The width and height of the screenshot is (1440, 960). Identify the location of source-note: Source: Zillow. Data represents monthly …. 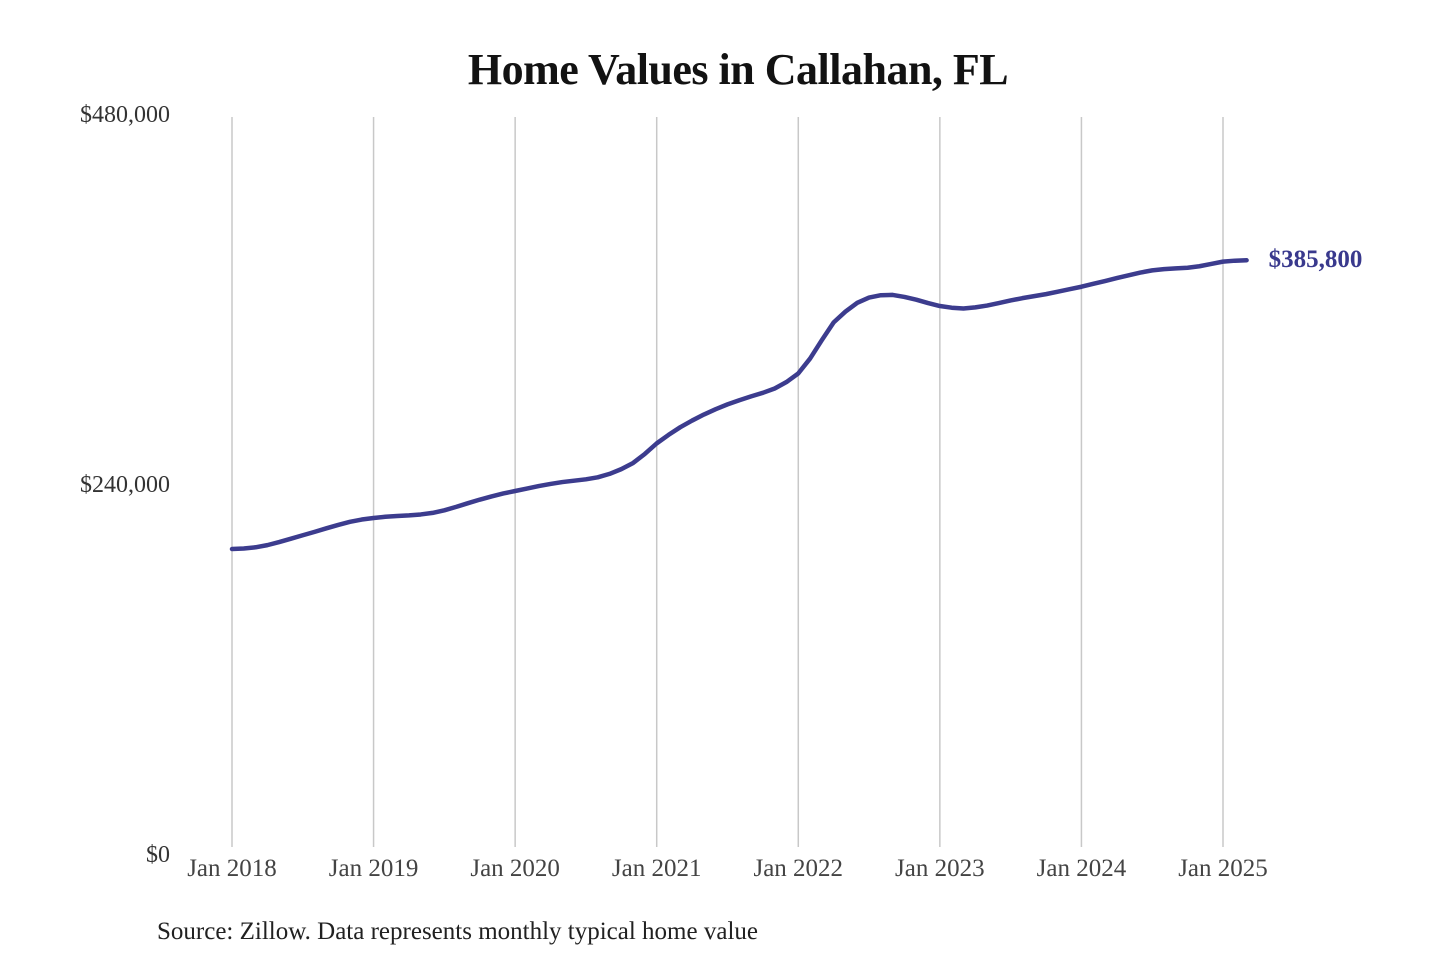
(457, 931).